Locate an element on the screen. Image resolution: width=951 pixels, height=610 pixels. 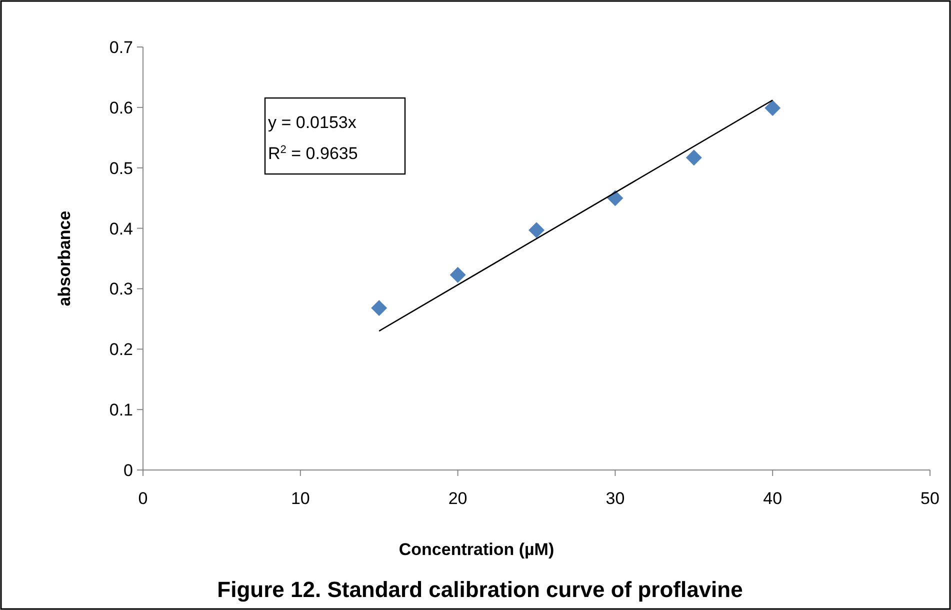
y-tick-label: 0.4 is located at coordinates (121, 228).